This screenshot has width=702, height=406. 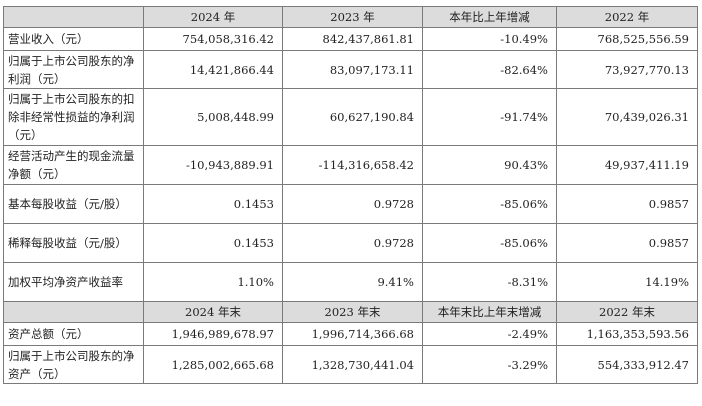 I want to click on table-row-diluted-eps: 稀释每股收益（元/股） 0.1453 0.9728 -85.06% 0.9857, so click(x=350, y=243).